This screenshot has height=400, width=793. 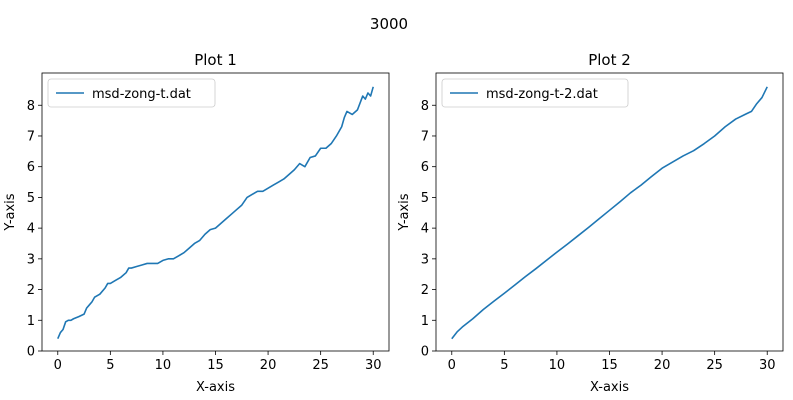 What do you see at coordinates (542, 94) in the screenshot?
I see `legend-label: msd-zong-t-2.dat` at bounding box center [542, 94].